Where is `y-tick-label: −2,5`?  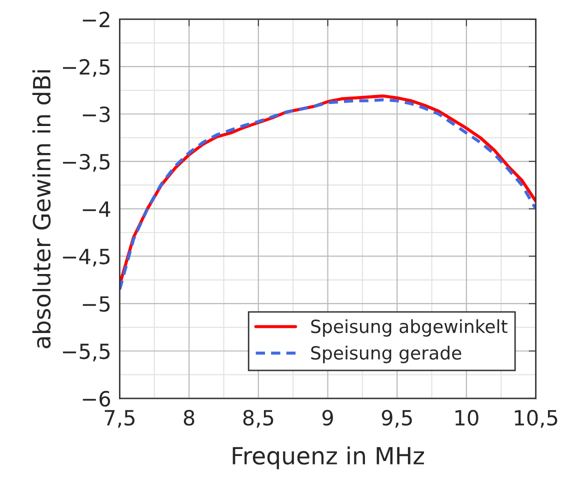 y-tick-label: −2,5 is located at coordinates (86, 68).